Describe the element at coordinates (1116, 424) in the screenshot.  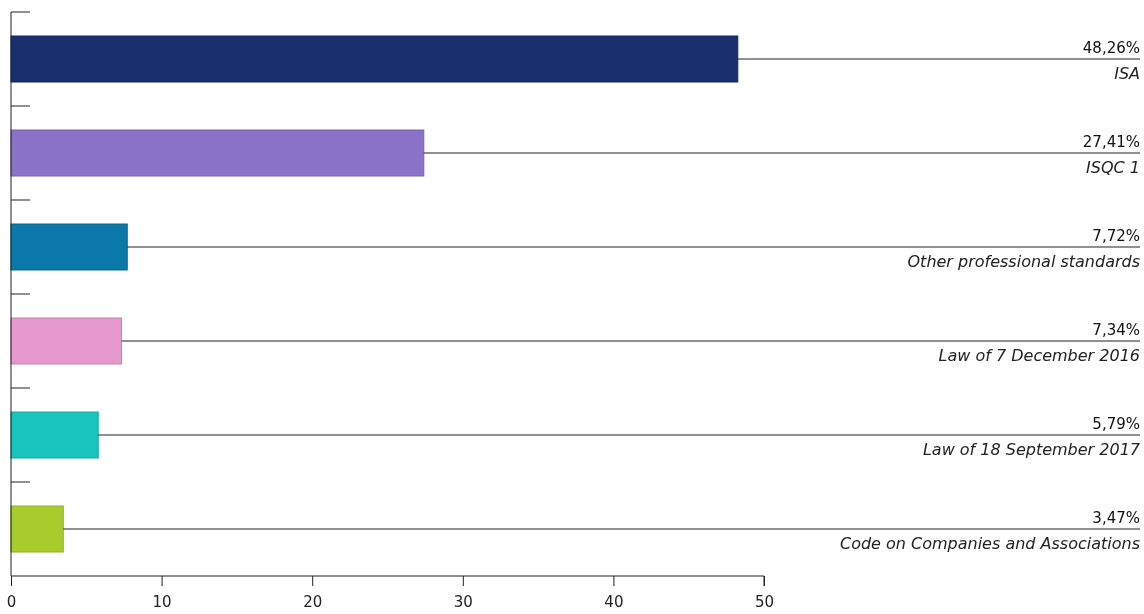
I see `data-label: 5,79%` at that location.